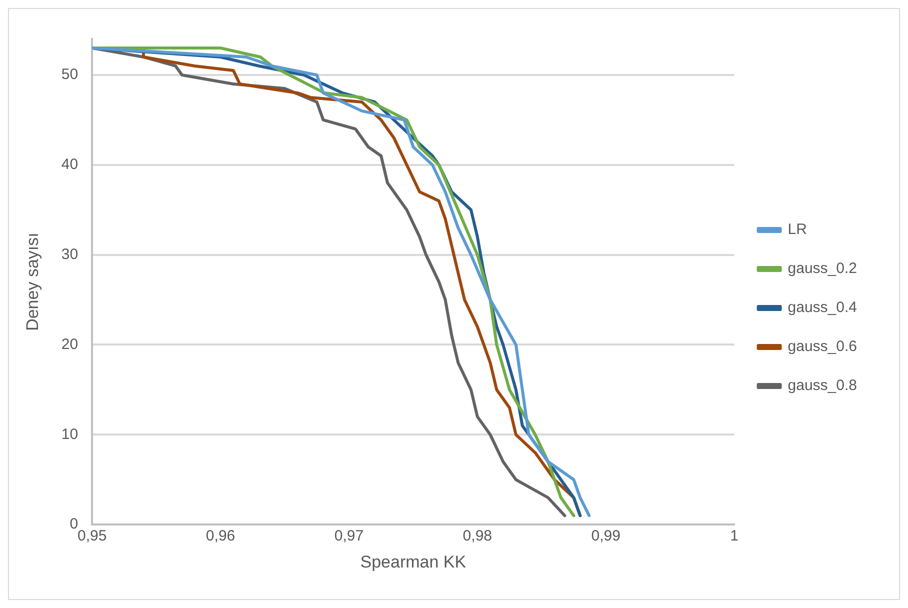 Image resolution: width=908 pixels, height=608 pixels. Describe the element at coordinates (823, 385) in the screenshot. I see `legend-label: gauss_0.8` at that location.